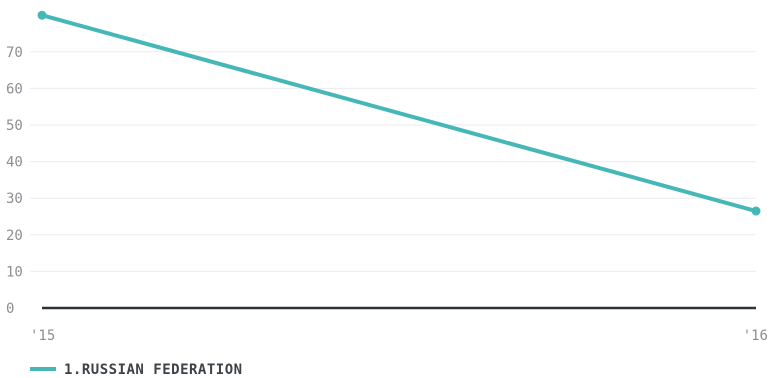 Image resolution: width=770 pixels, height=378 pixels. What do you see at coordinates (399, 336) in the screenshot?
I see `x-axis-ticks: '15 '16` at bounding box center [399, 336].